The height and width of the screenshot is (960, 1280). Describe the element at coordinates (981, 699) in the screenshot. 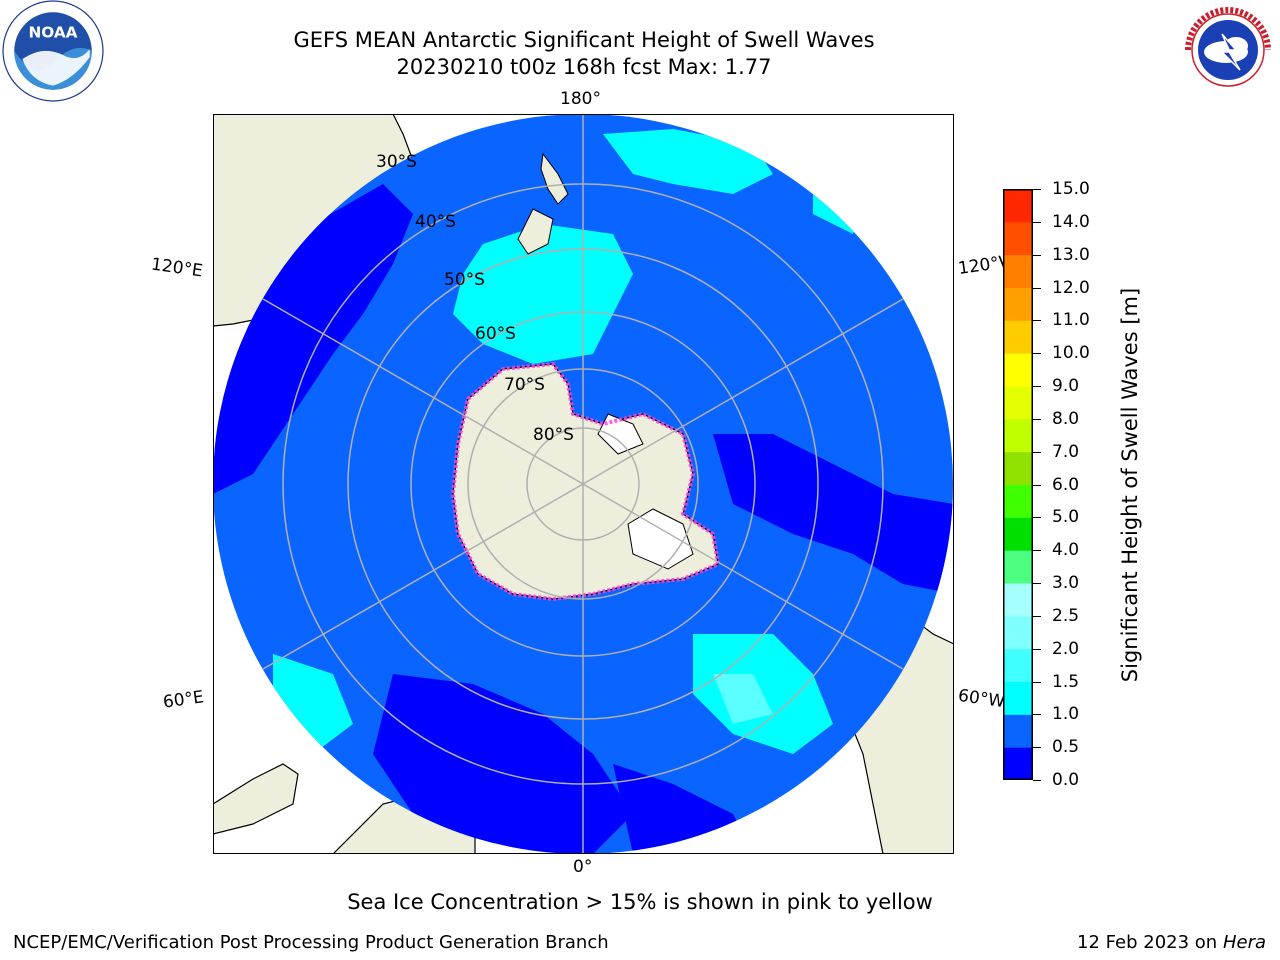

I see `lon-label-lower-right: 60°W` at that location.